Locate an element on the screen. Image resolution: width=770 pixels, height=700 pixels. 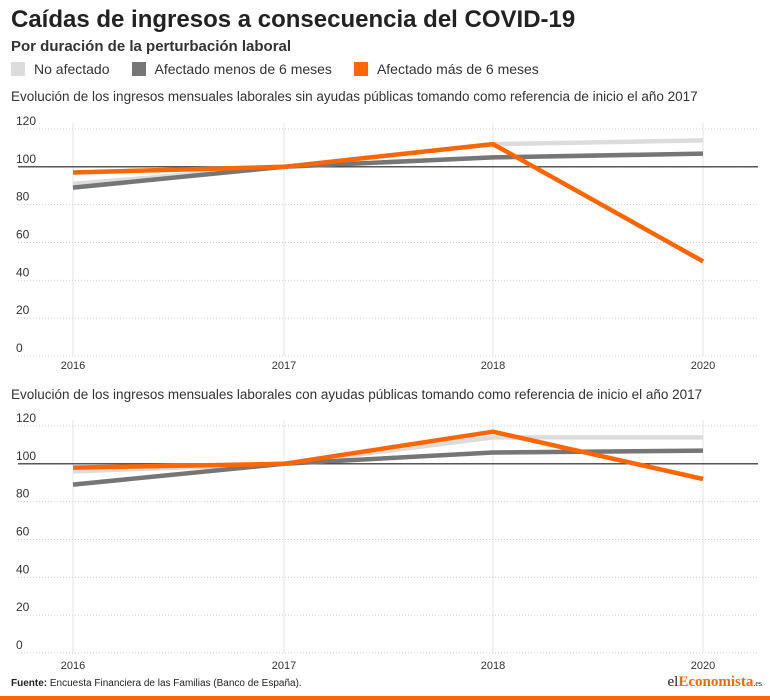
legend-item-mas-6-meses: Afectado más de 6 meses is located at coordinates (446, 69).